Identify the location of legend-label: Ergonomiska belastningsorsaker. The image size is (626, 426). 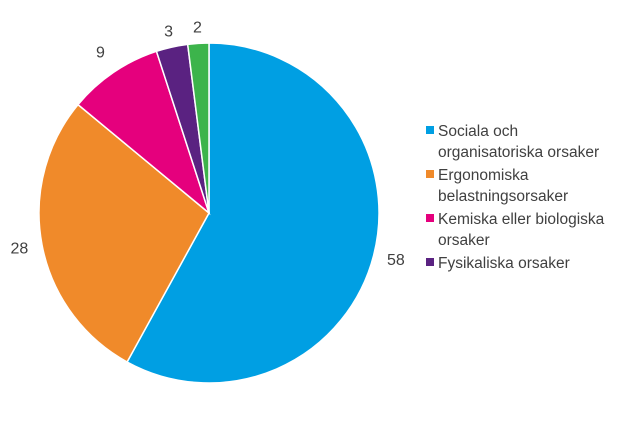
(503, 186).